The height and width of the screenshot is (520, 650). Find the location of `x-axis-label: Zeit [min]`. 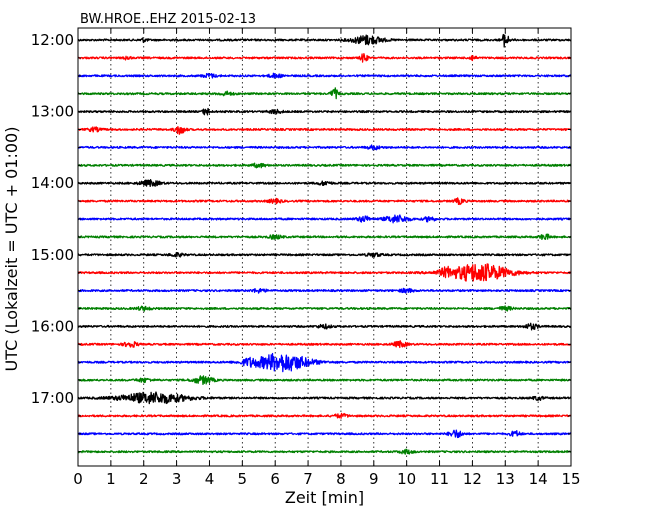

x-axis-label: Zeit [min] is located at coordinates (324, 497).